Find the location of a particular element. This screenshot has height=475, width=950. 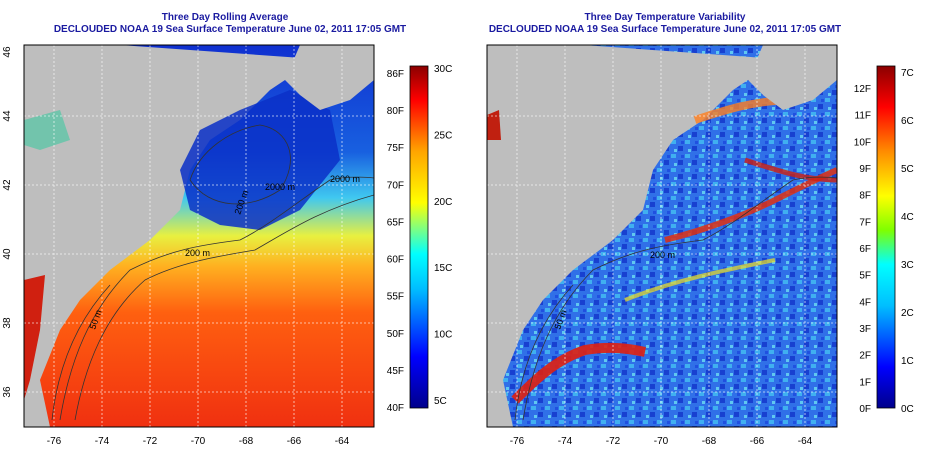

colorbar-tick-label: 25C is located at coordinates (443, 135).